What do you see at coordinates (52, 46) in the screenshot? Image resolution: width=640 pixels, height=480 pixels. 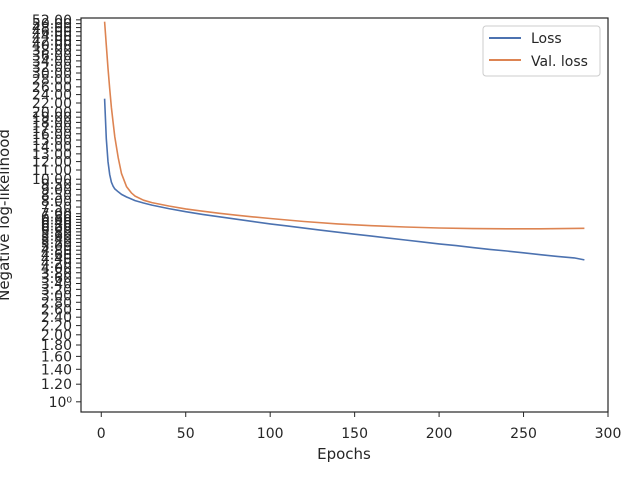 I see `y-tick-label: 40.00` at bounding box center [52, 46].